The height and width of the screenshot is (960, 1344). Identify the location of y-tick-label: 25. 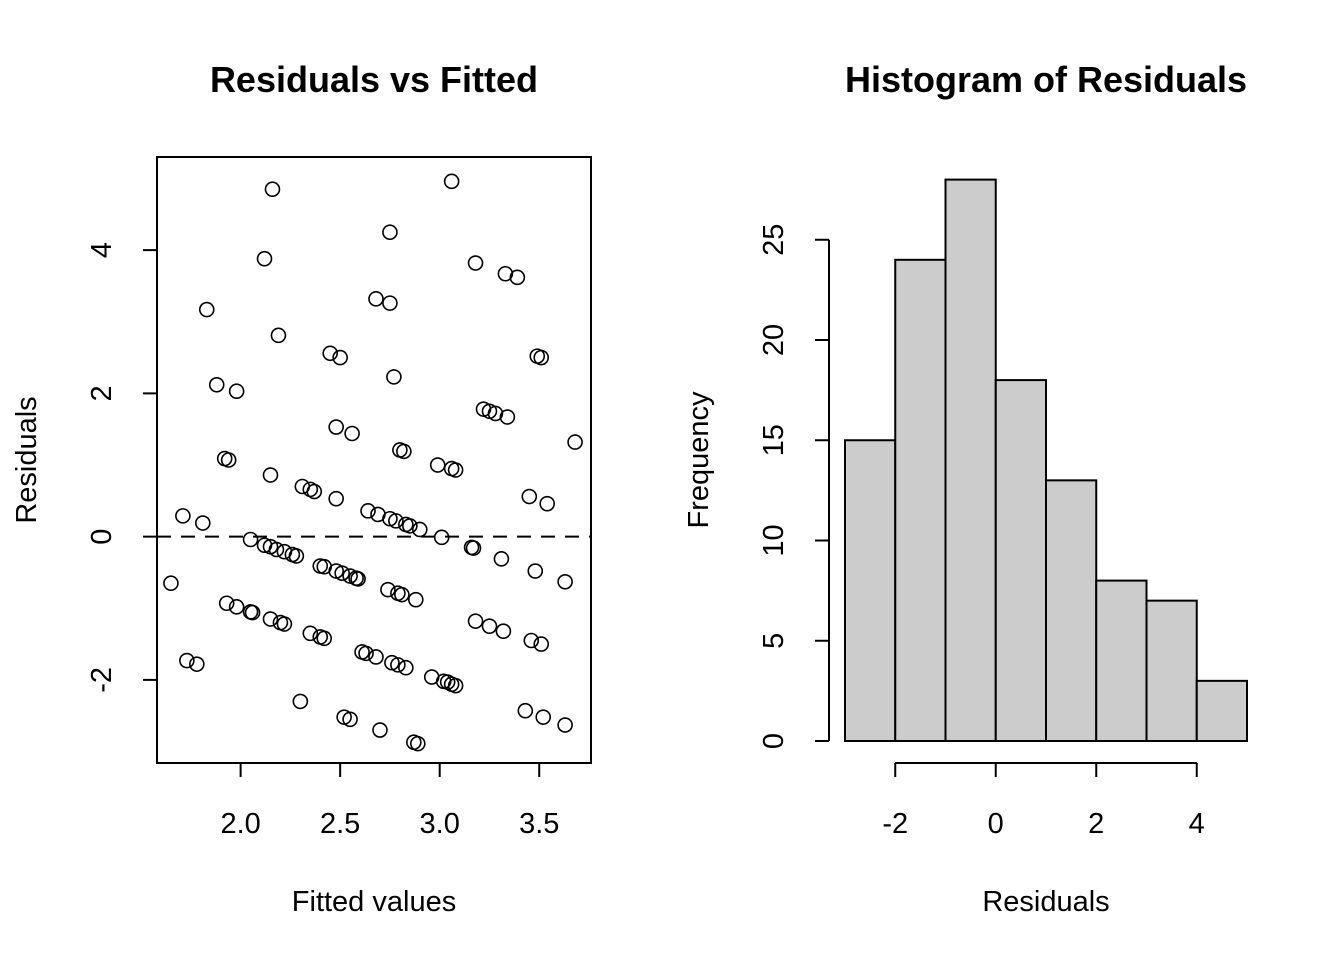
(774, 240).